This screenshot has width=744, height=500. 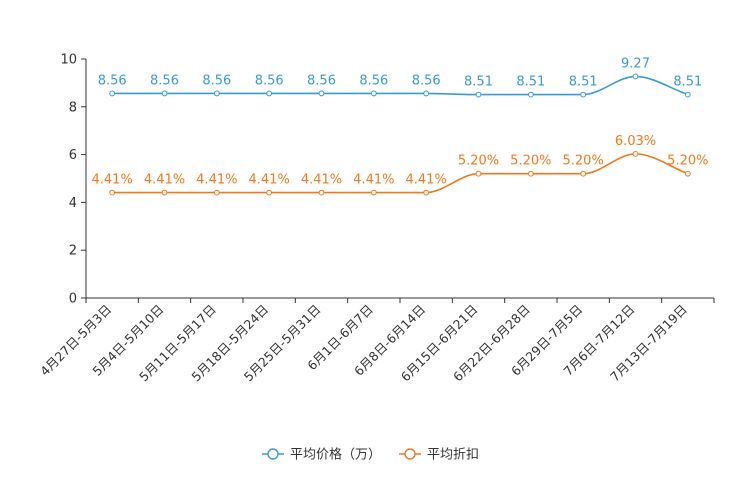 I want to click on legend-item-1: 平均价格（万）, so click(x=321, y=455).